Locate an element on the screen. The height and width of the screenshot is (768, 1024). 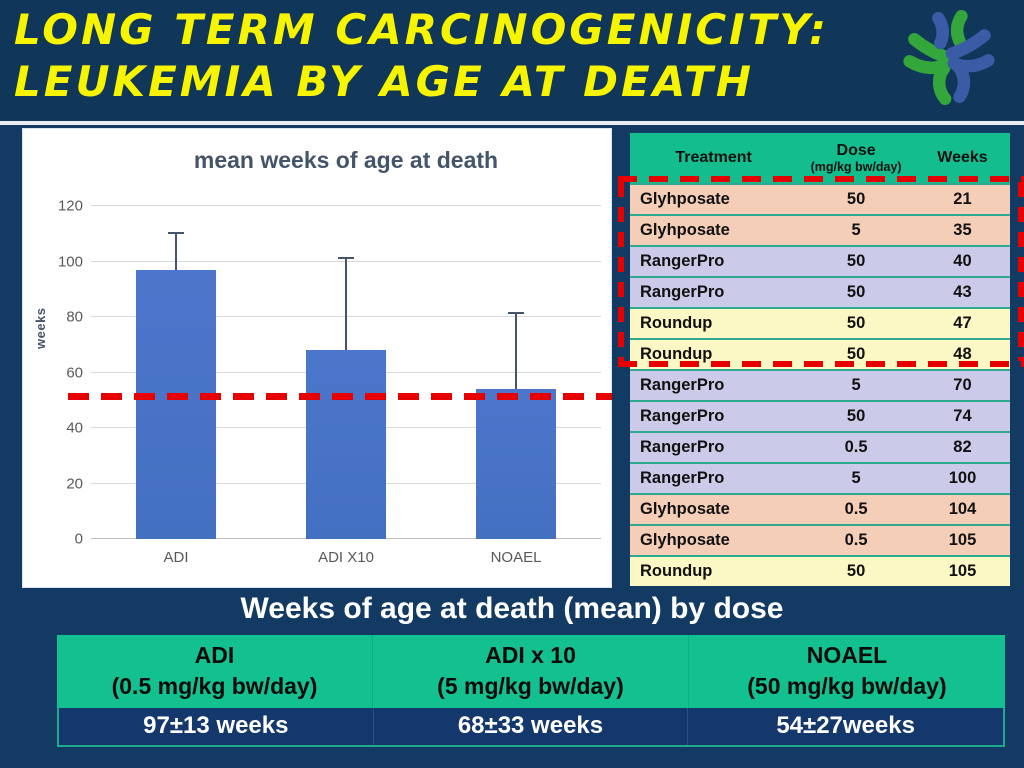
dose-table-row-7: RangerPro 5 70 is located at coordinates (820, 384).